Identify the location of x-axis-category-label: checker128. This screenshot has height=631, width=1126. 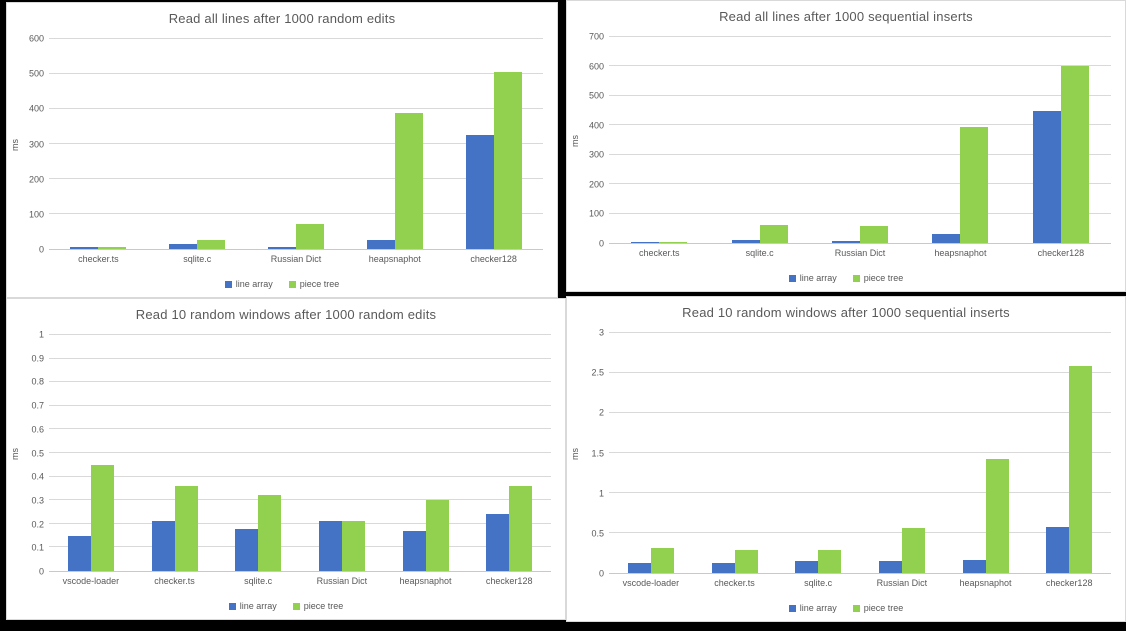
(493, 259).